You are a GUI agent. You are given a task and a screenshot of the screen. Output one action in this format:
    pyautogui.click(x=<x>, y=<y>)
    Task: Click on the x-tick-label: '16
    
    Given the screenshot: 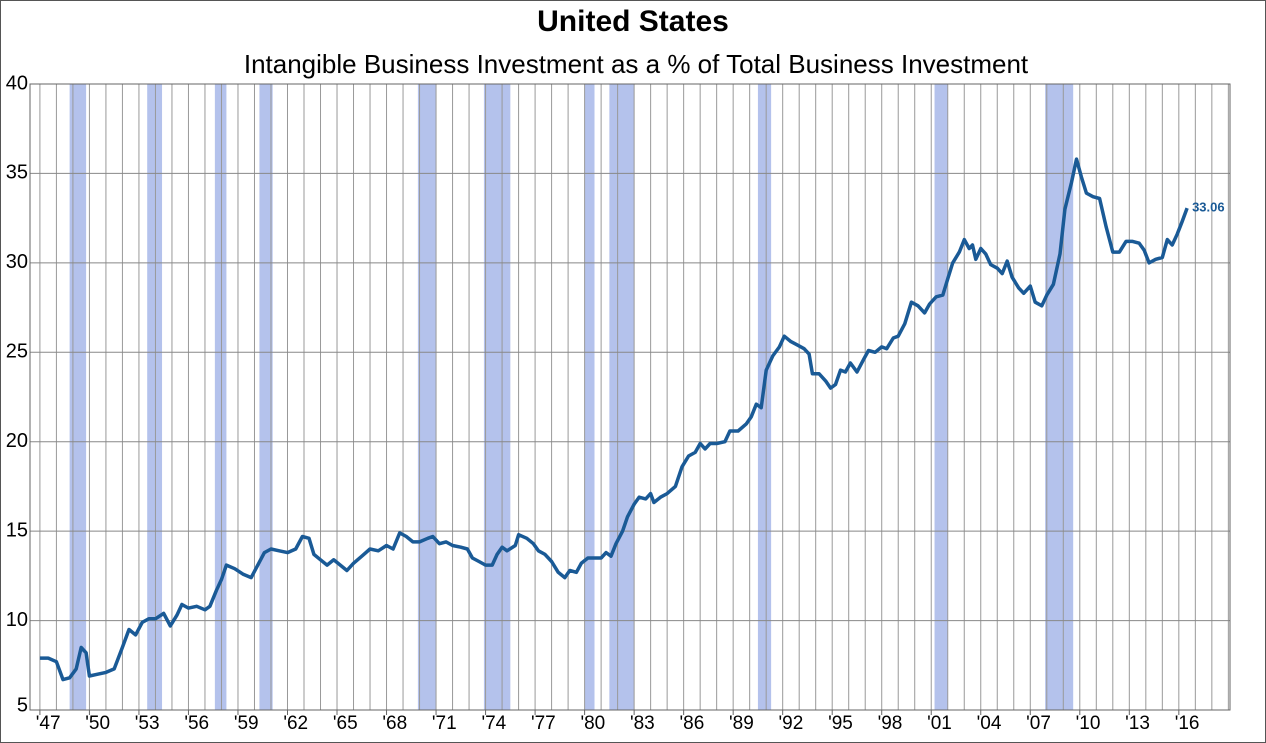 What is the action you would take?
    pyautogui.click(x=1187, y=723)
    